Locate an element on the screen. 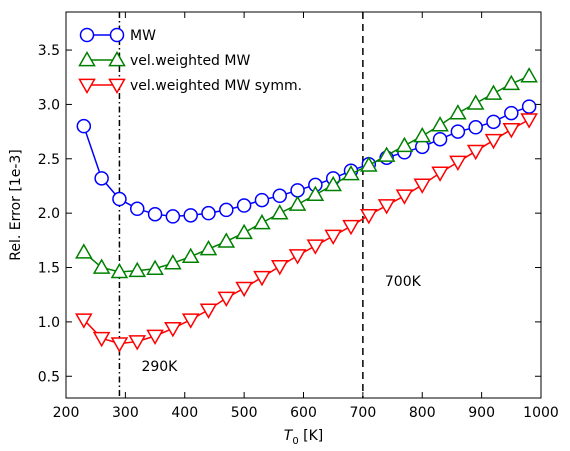  x-tick-label: 1000 is located at coordinates (541, 413).